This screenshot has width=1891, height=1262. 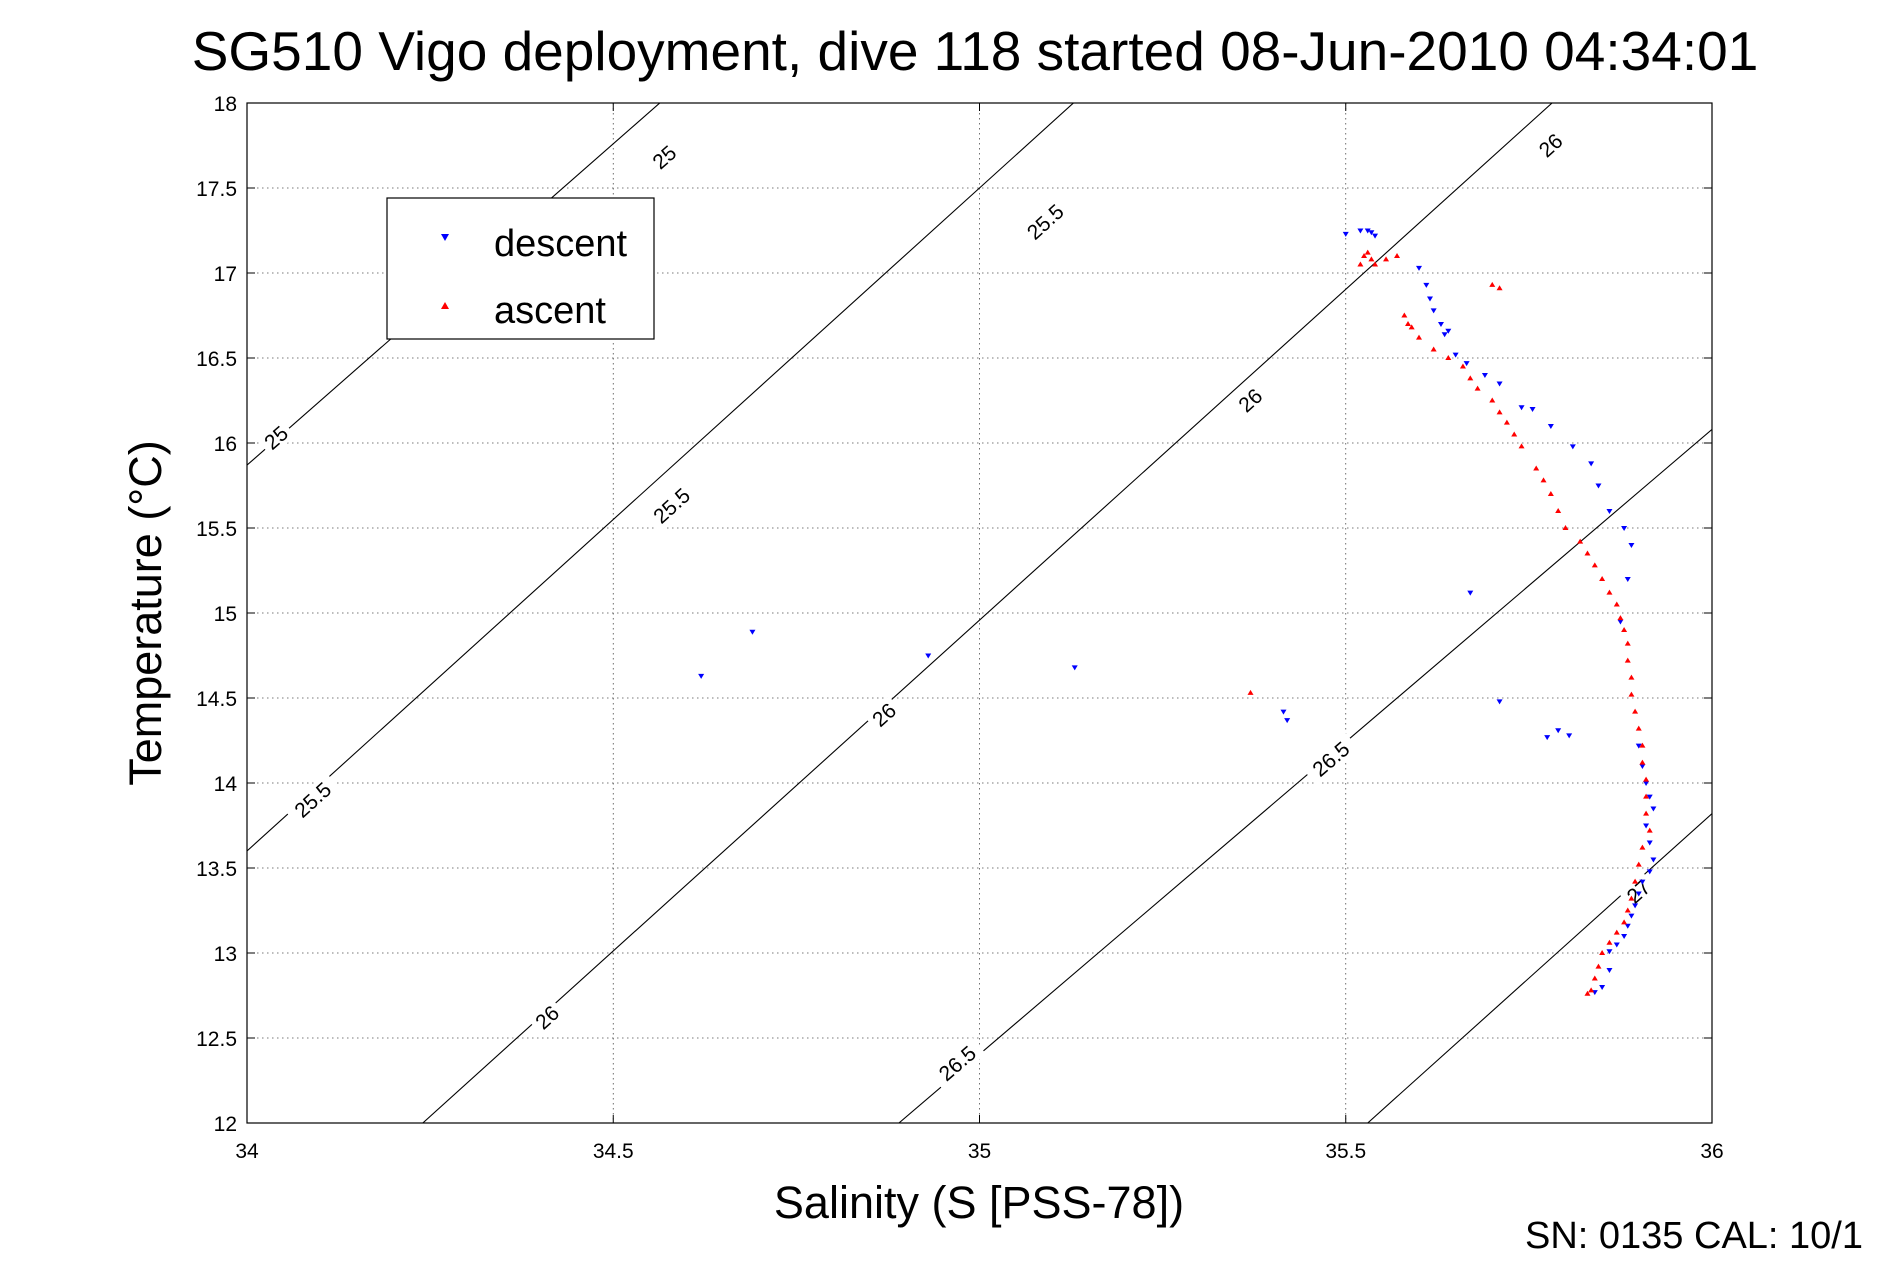 I want to click on y-tick-label: 14, so click(x=226, y=784).